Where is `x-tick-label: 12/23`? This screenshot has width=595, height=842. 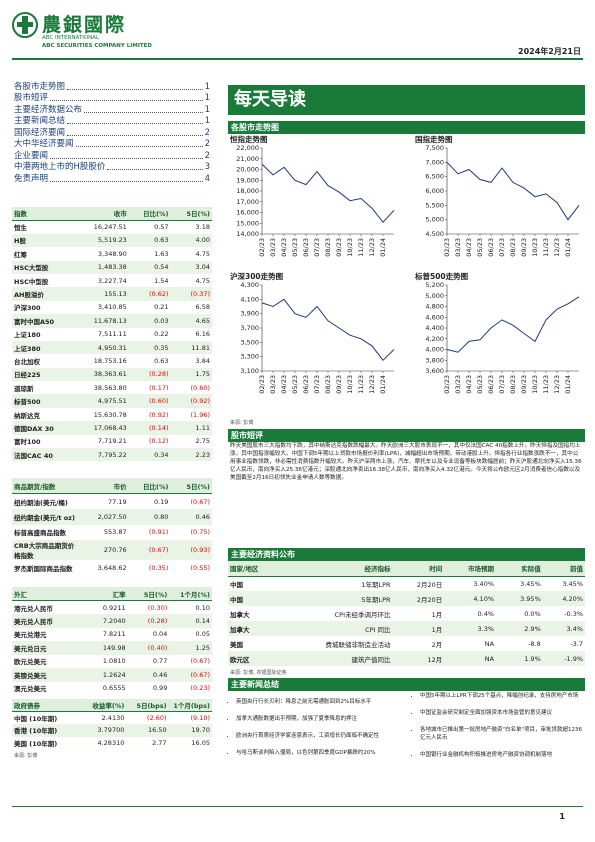
x-tick-label: 12/23 is located at coordinates (372, 384).